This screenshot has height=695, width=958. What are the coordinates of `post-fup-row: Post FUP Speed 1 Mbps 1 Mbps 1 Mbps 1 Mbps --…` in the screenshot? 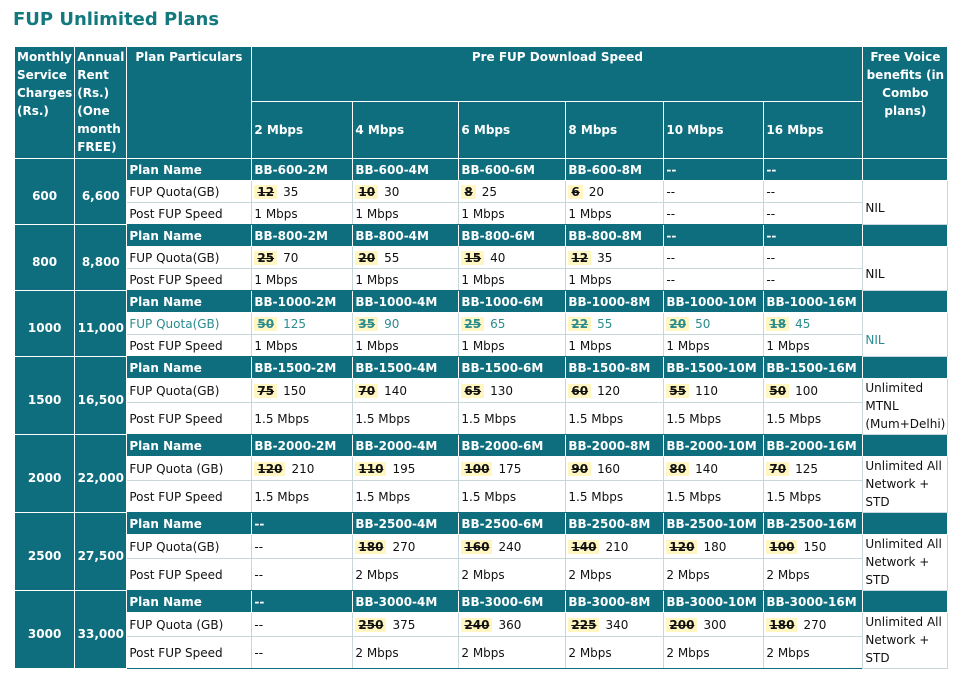 It's located at (481, 279).